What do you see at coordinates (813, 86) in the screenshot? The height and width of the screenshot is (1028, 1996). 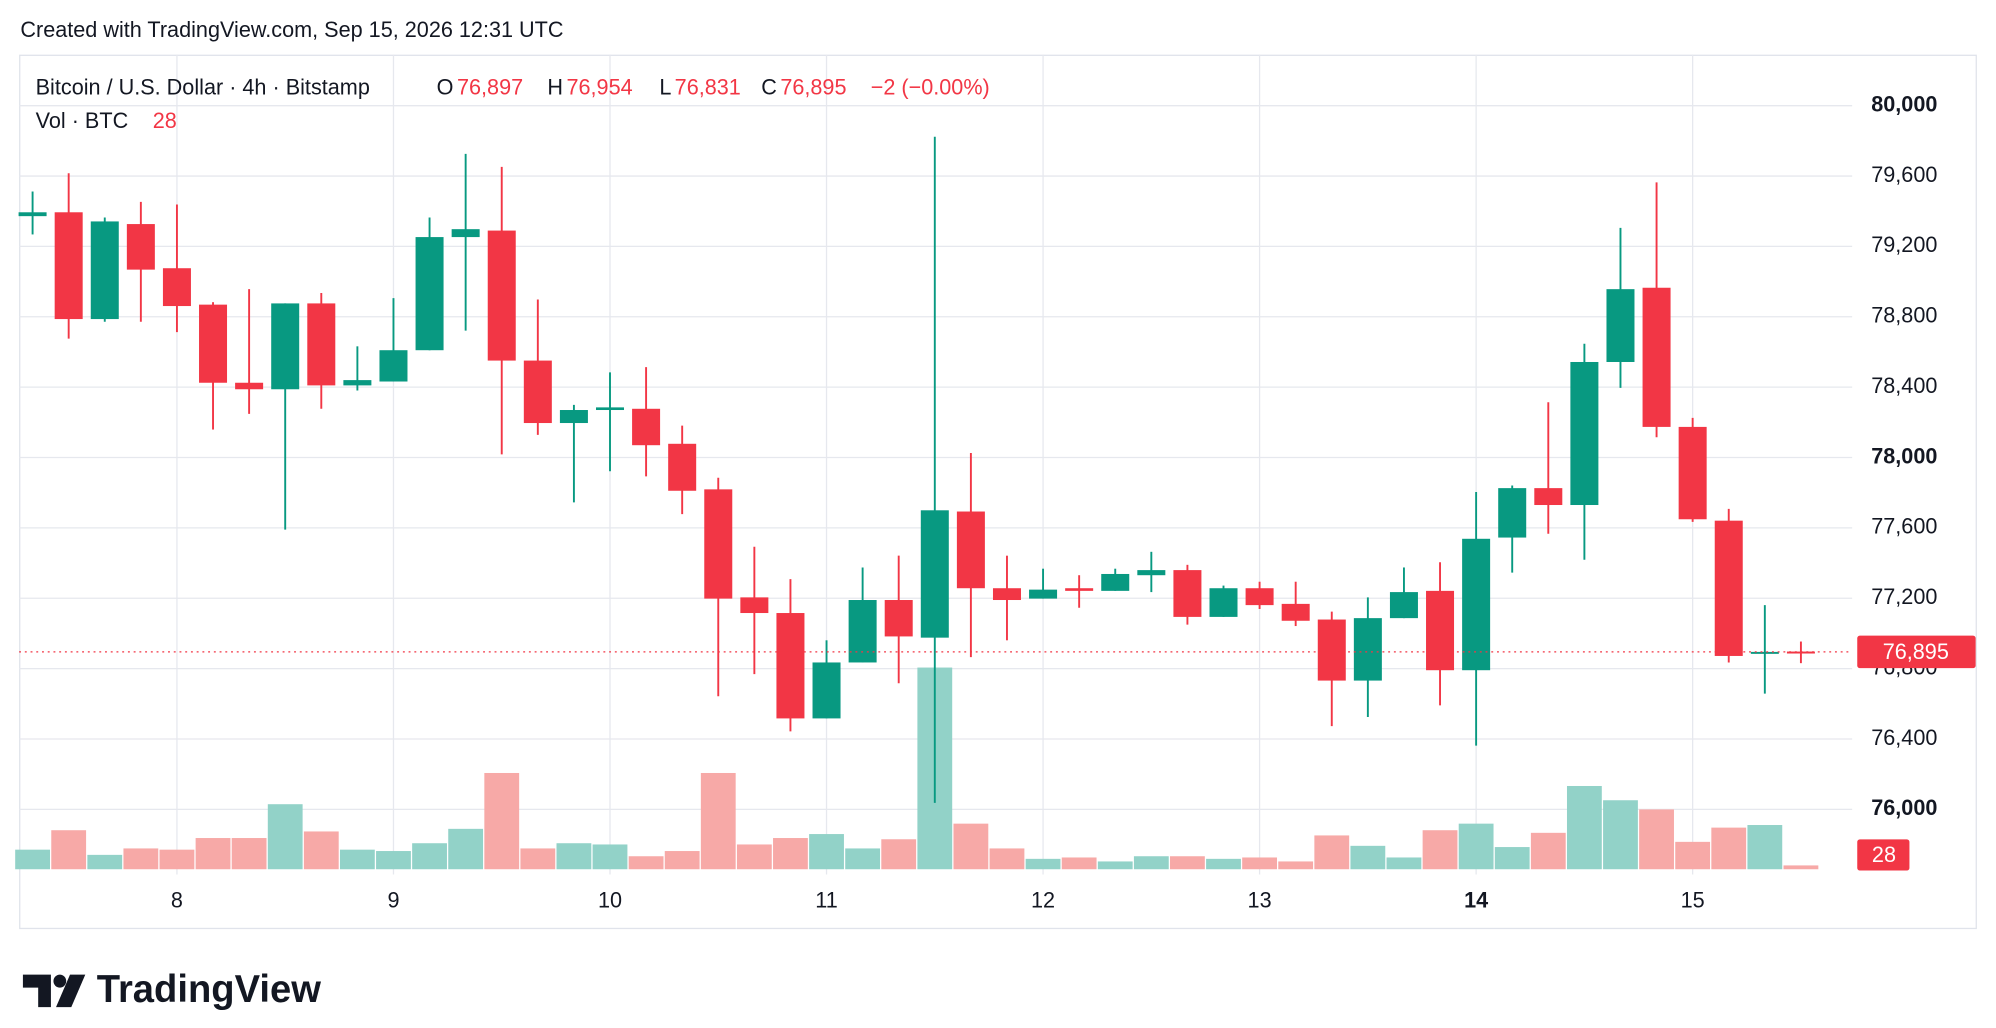 I see `legend-close: 76,895` at bounding box center [813, 86].